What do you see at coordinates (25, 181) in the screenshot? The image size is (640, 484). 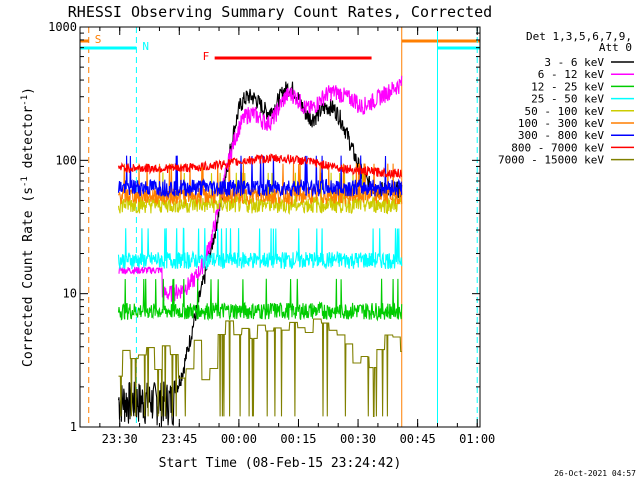 I see `y-axis-label-exp1: -1` at bounding box center [25, 181].